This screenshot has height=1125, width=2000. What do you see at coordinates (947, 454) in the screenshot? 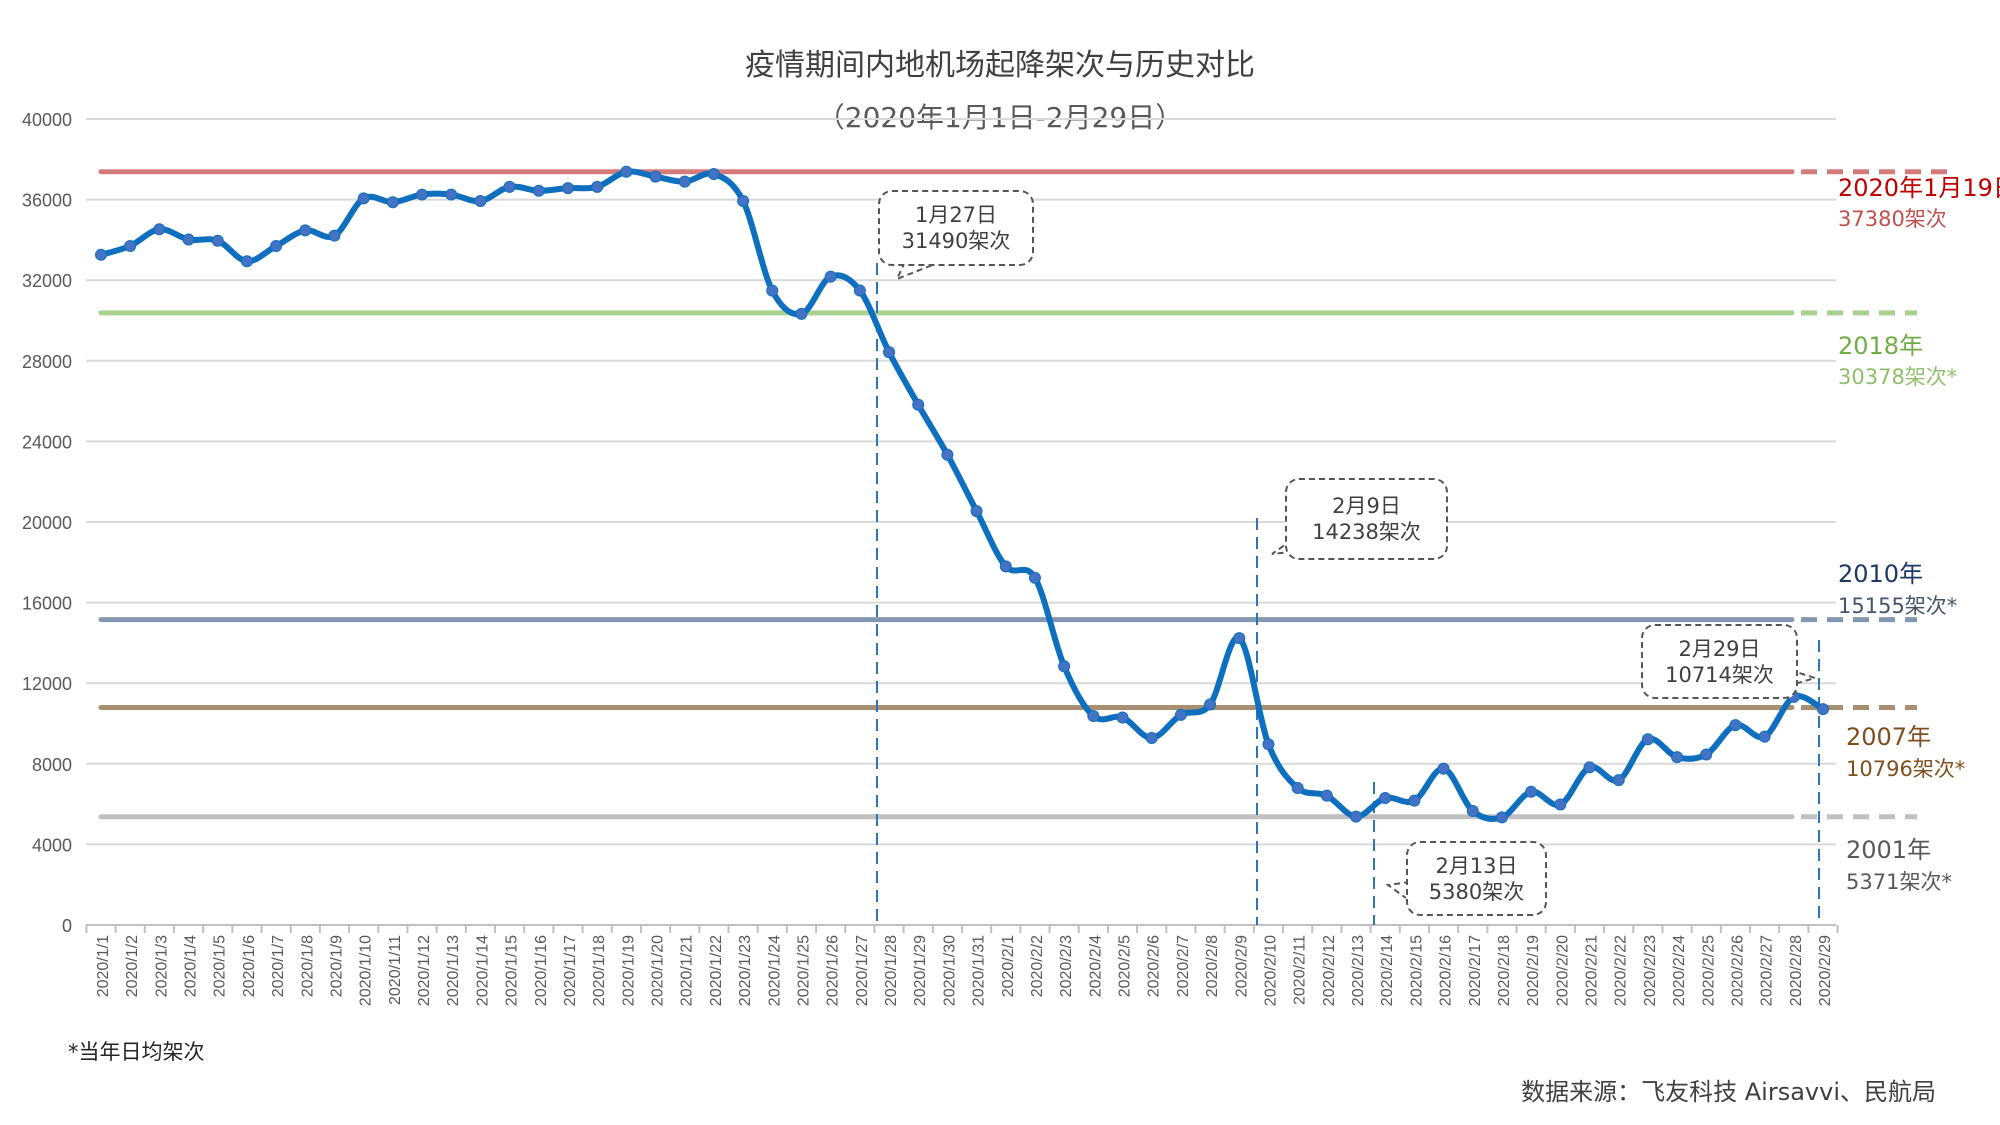
I see `data-point-2020/1/30` at bounding box center [947, 454].